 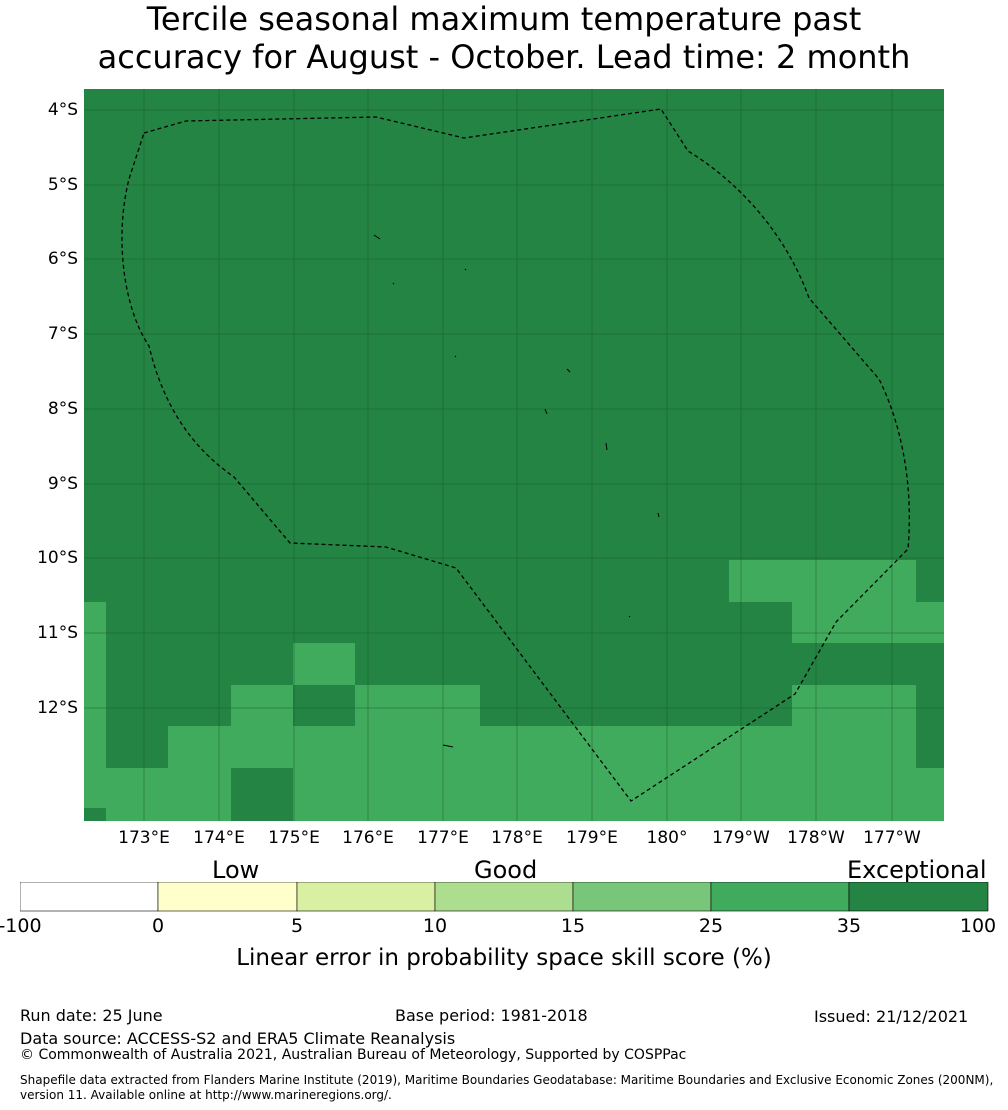 What do you see at coordinates (144, 838) in the screenshot?
I see `lon-label-173e: 173°E` at bounding box center [144, 838].